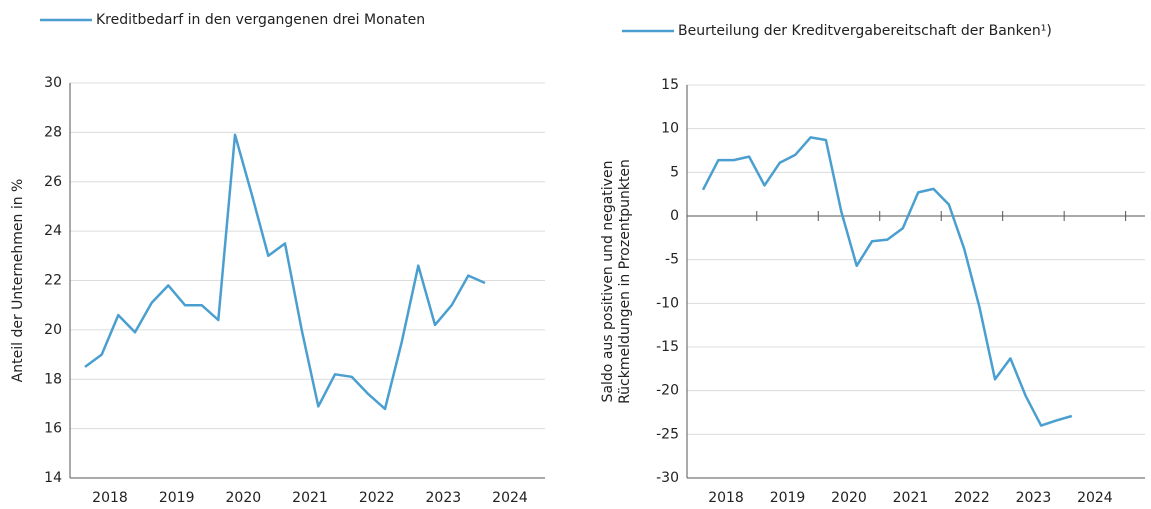  I want to click on y-tick-label: 24, so click(53, 231).